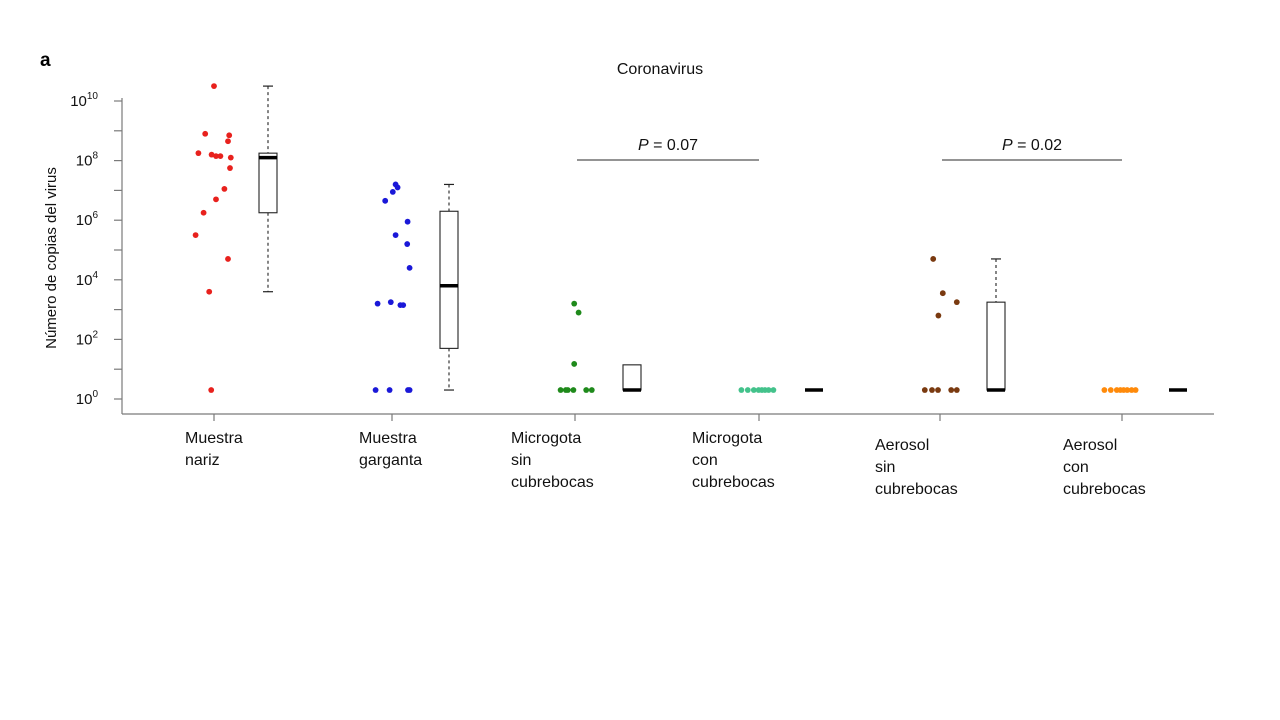 The width and height of the screenshot is (1280, 720). Describe the element at coordinates (87, 338) in the screenshot. I see `y-tick-label: 10²` at that location.